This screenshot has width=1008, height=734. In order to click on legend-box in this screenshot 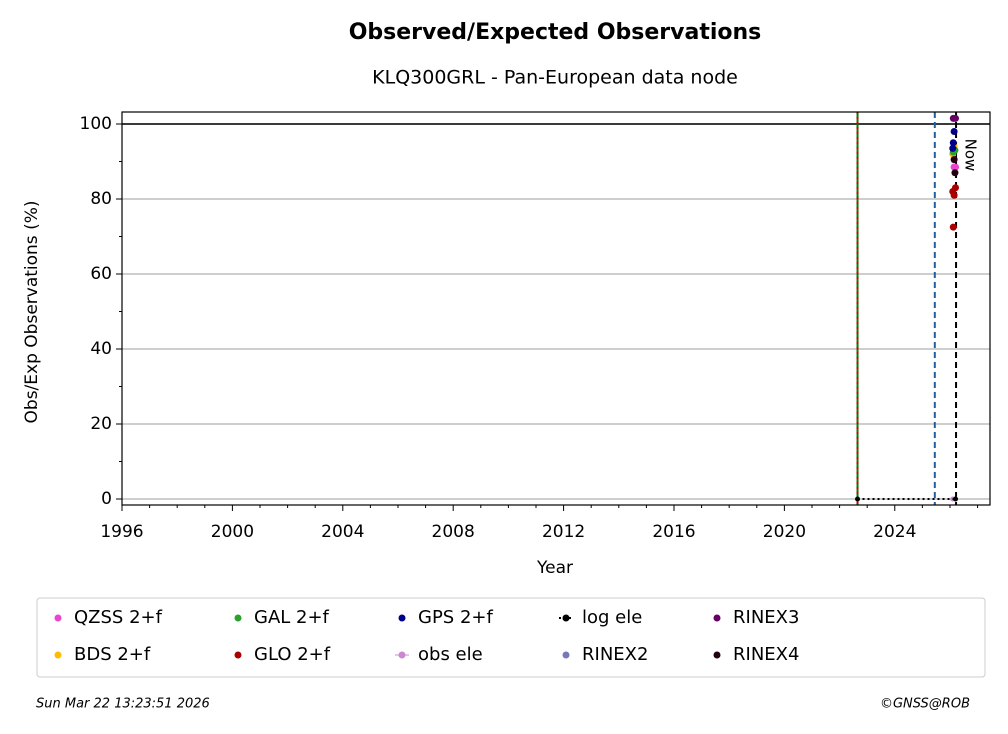, I will do `click(511, 637)`.